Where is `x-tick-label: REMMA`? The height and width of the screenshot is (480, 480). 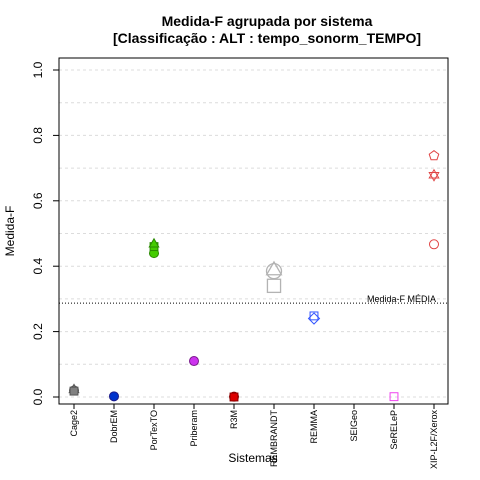
x-tick-label: REMMA is located at coordinates (314, 427).